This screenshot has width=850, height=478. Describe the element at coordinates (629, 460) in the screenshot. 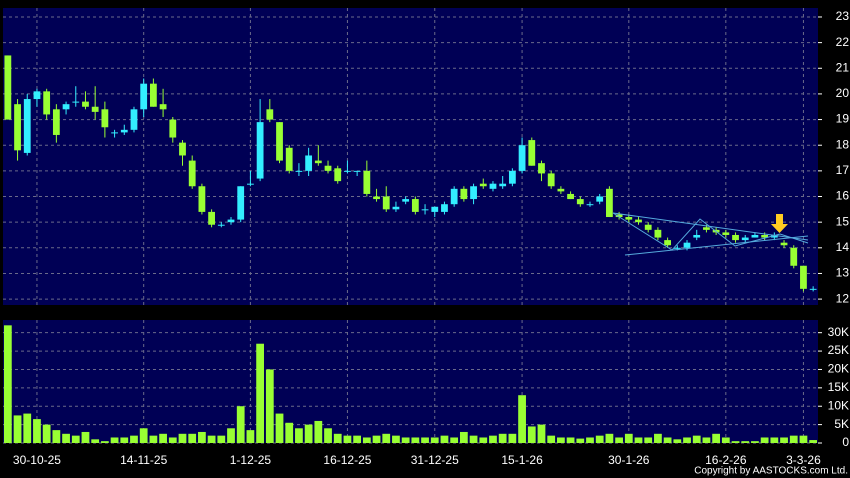

I see `x-tick-label: 30-1-26` at that location.